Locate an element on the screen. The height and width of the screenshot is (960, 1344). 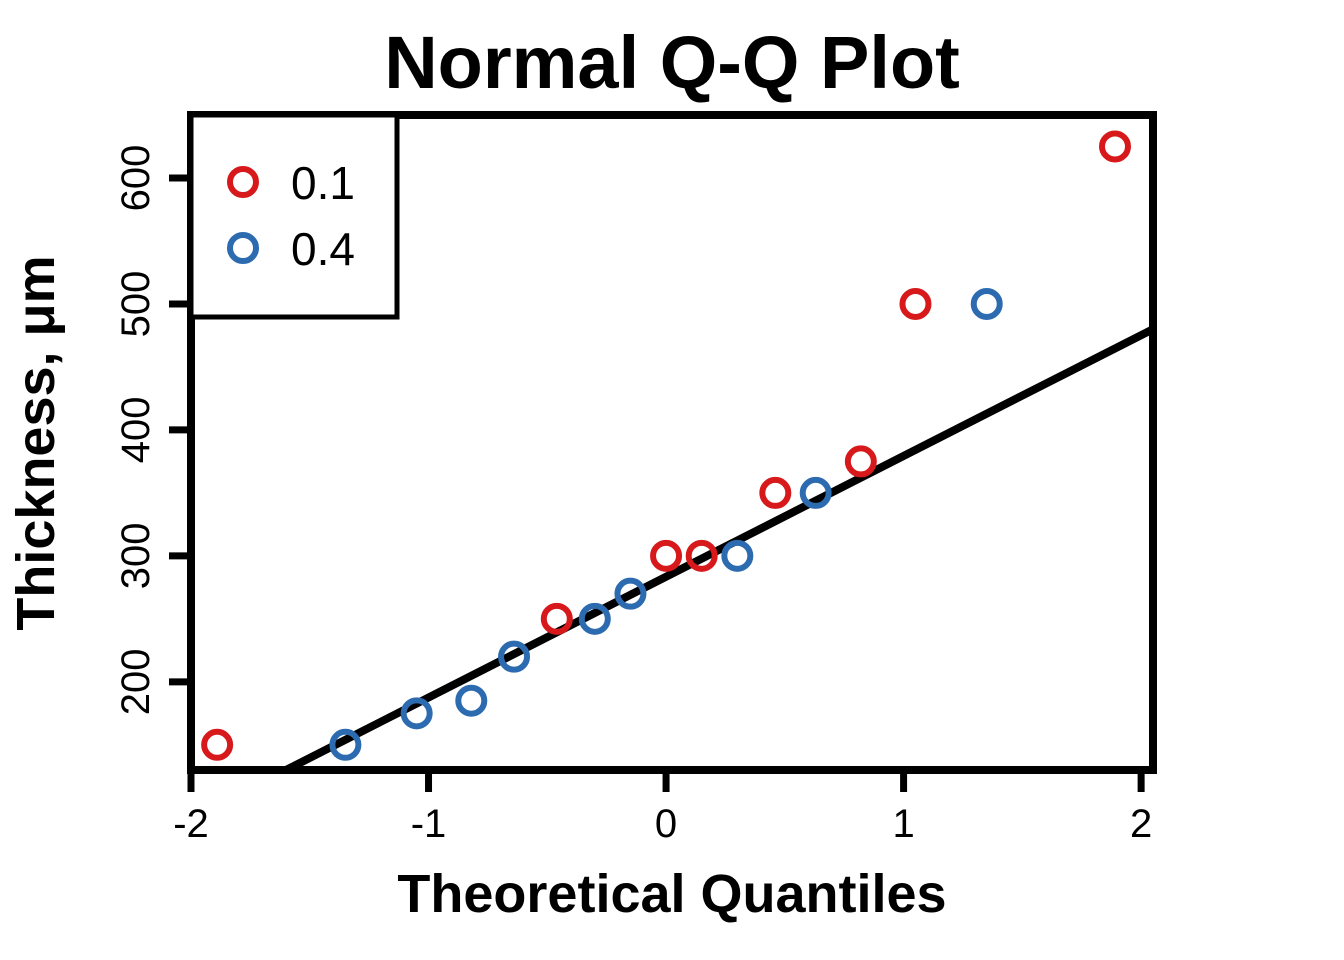
y-axis-label: Thickness, μm is located at coordinates (36, 442).